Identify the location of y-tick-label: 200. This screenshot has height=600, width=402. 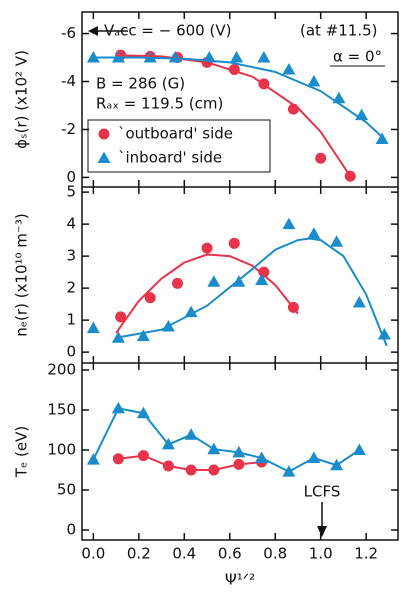
(61, 370).